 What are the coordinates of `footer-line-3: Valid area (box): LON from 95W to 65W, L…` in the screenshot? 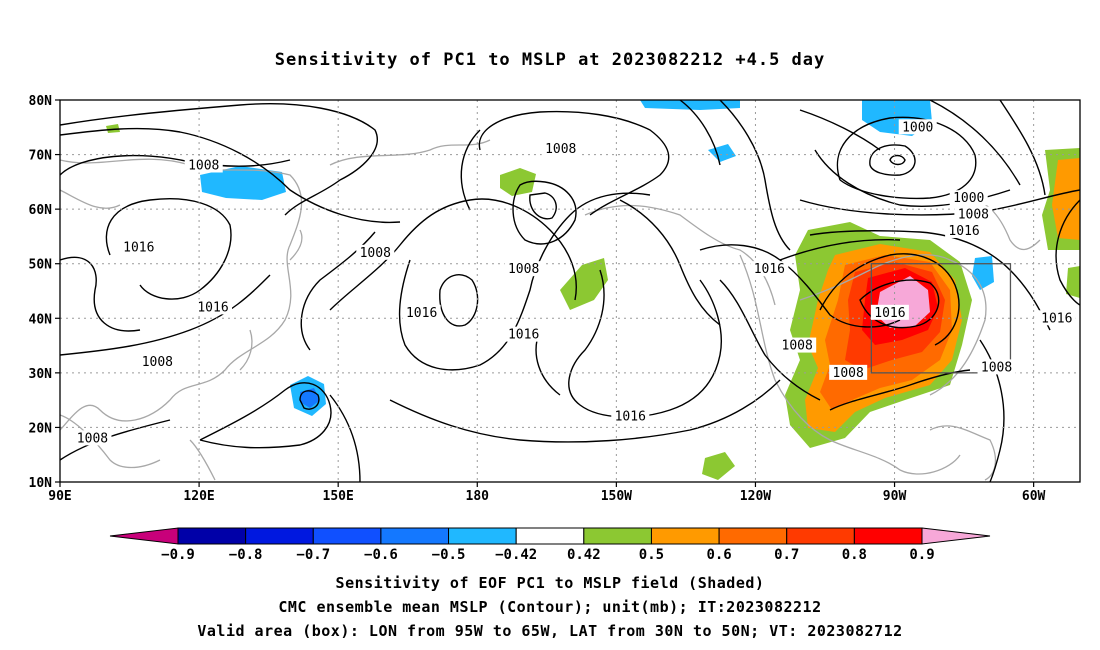 It's located at (550, 631).